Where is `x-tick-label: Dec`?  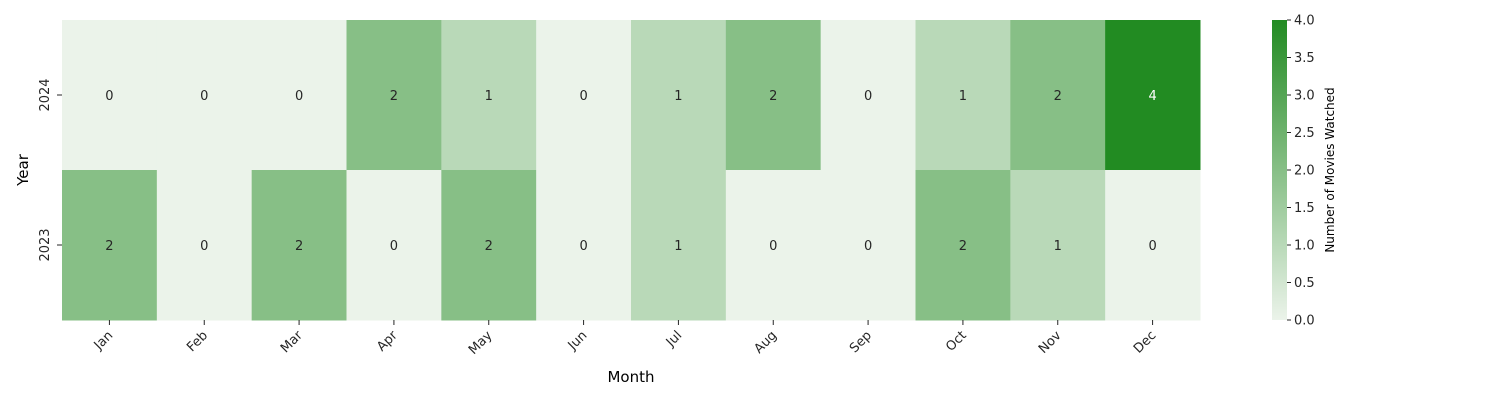 x-tick-label: Dec is located at coordinates (1145, 342).